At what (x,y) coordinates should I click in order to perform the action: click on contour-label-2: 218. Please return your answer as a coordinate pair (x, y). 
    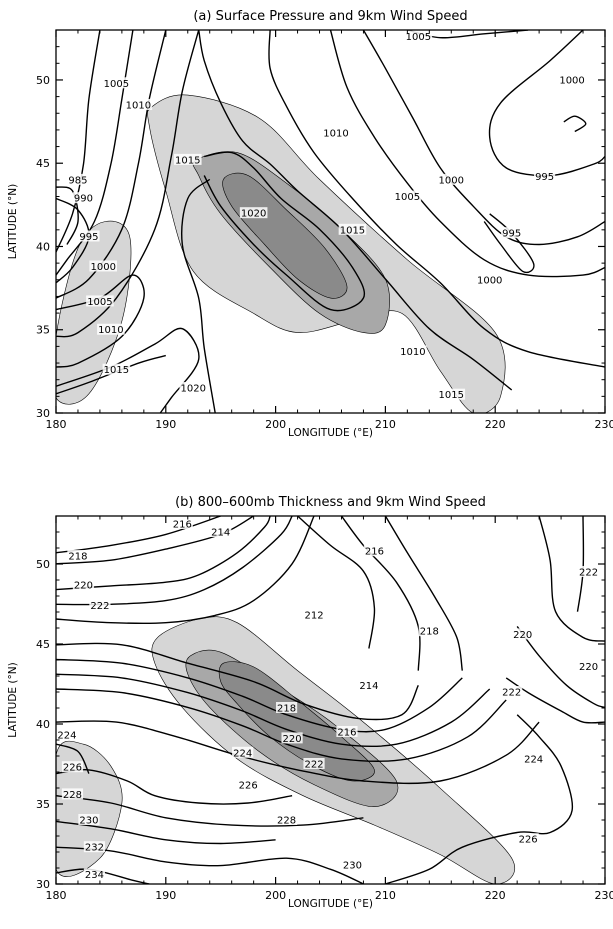
    Looking at the image, I should click on (77, 557).